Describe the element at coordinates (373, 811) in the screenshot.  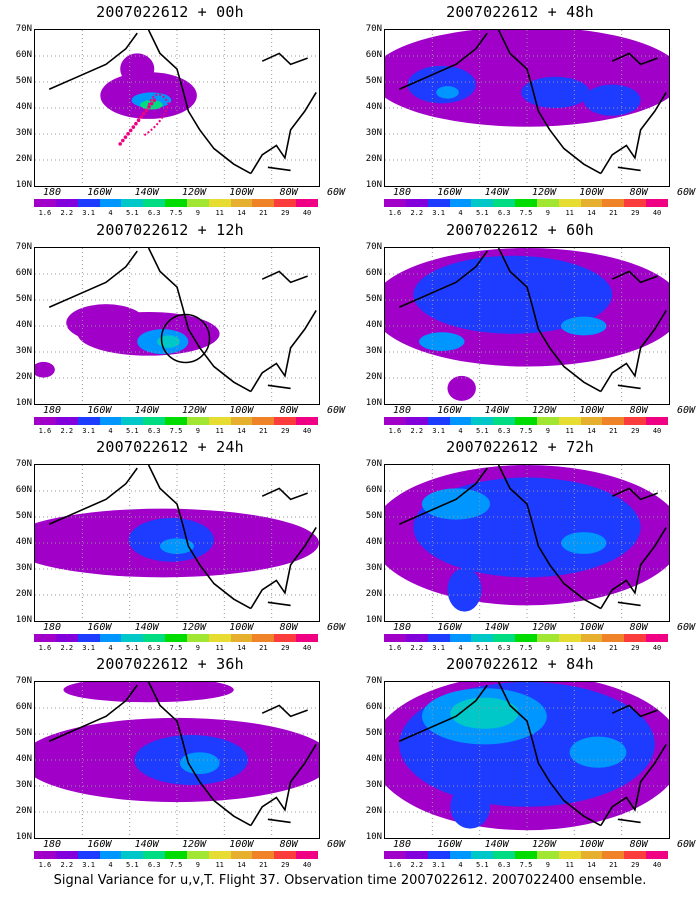
I see `latitude-tick-label: 20N` at that location.